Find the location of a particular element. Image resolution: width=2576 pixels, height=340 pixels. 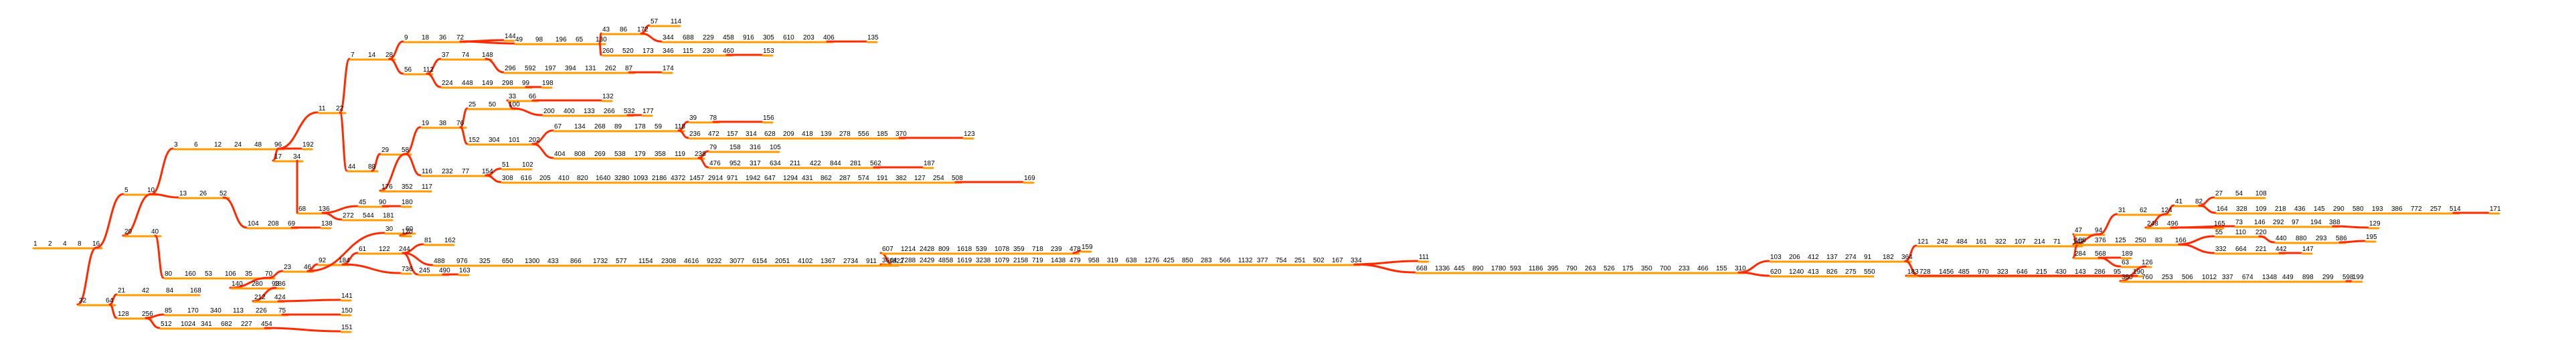

node-label: 239 is located at coordinates (1056, 250).